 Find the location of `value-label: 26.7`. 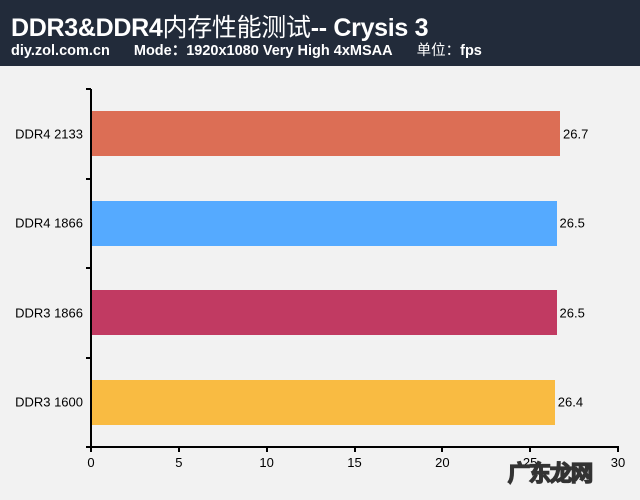

value-label: 26.7 is located at coordinates (576, 134).